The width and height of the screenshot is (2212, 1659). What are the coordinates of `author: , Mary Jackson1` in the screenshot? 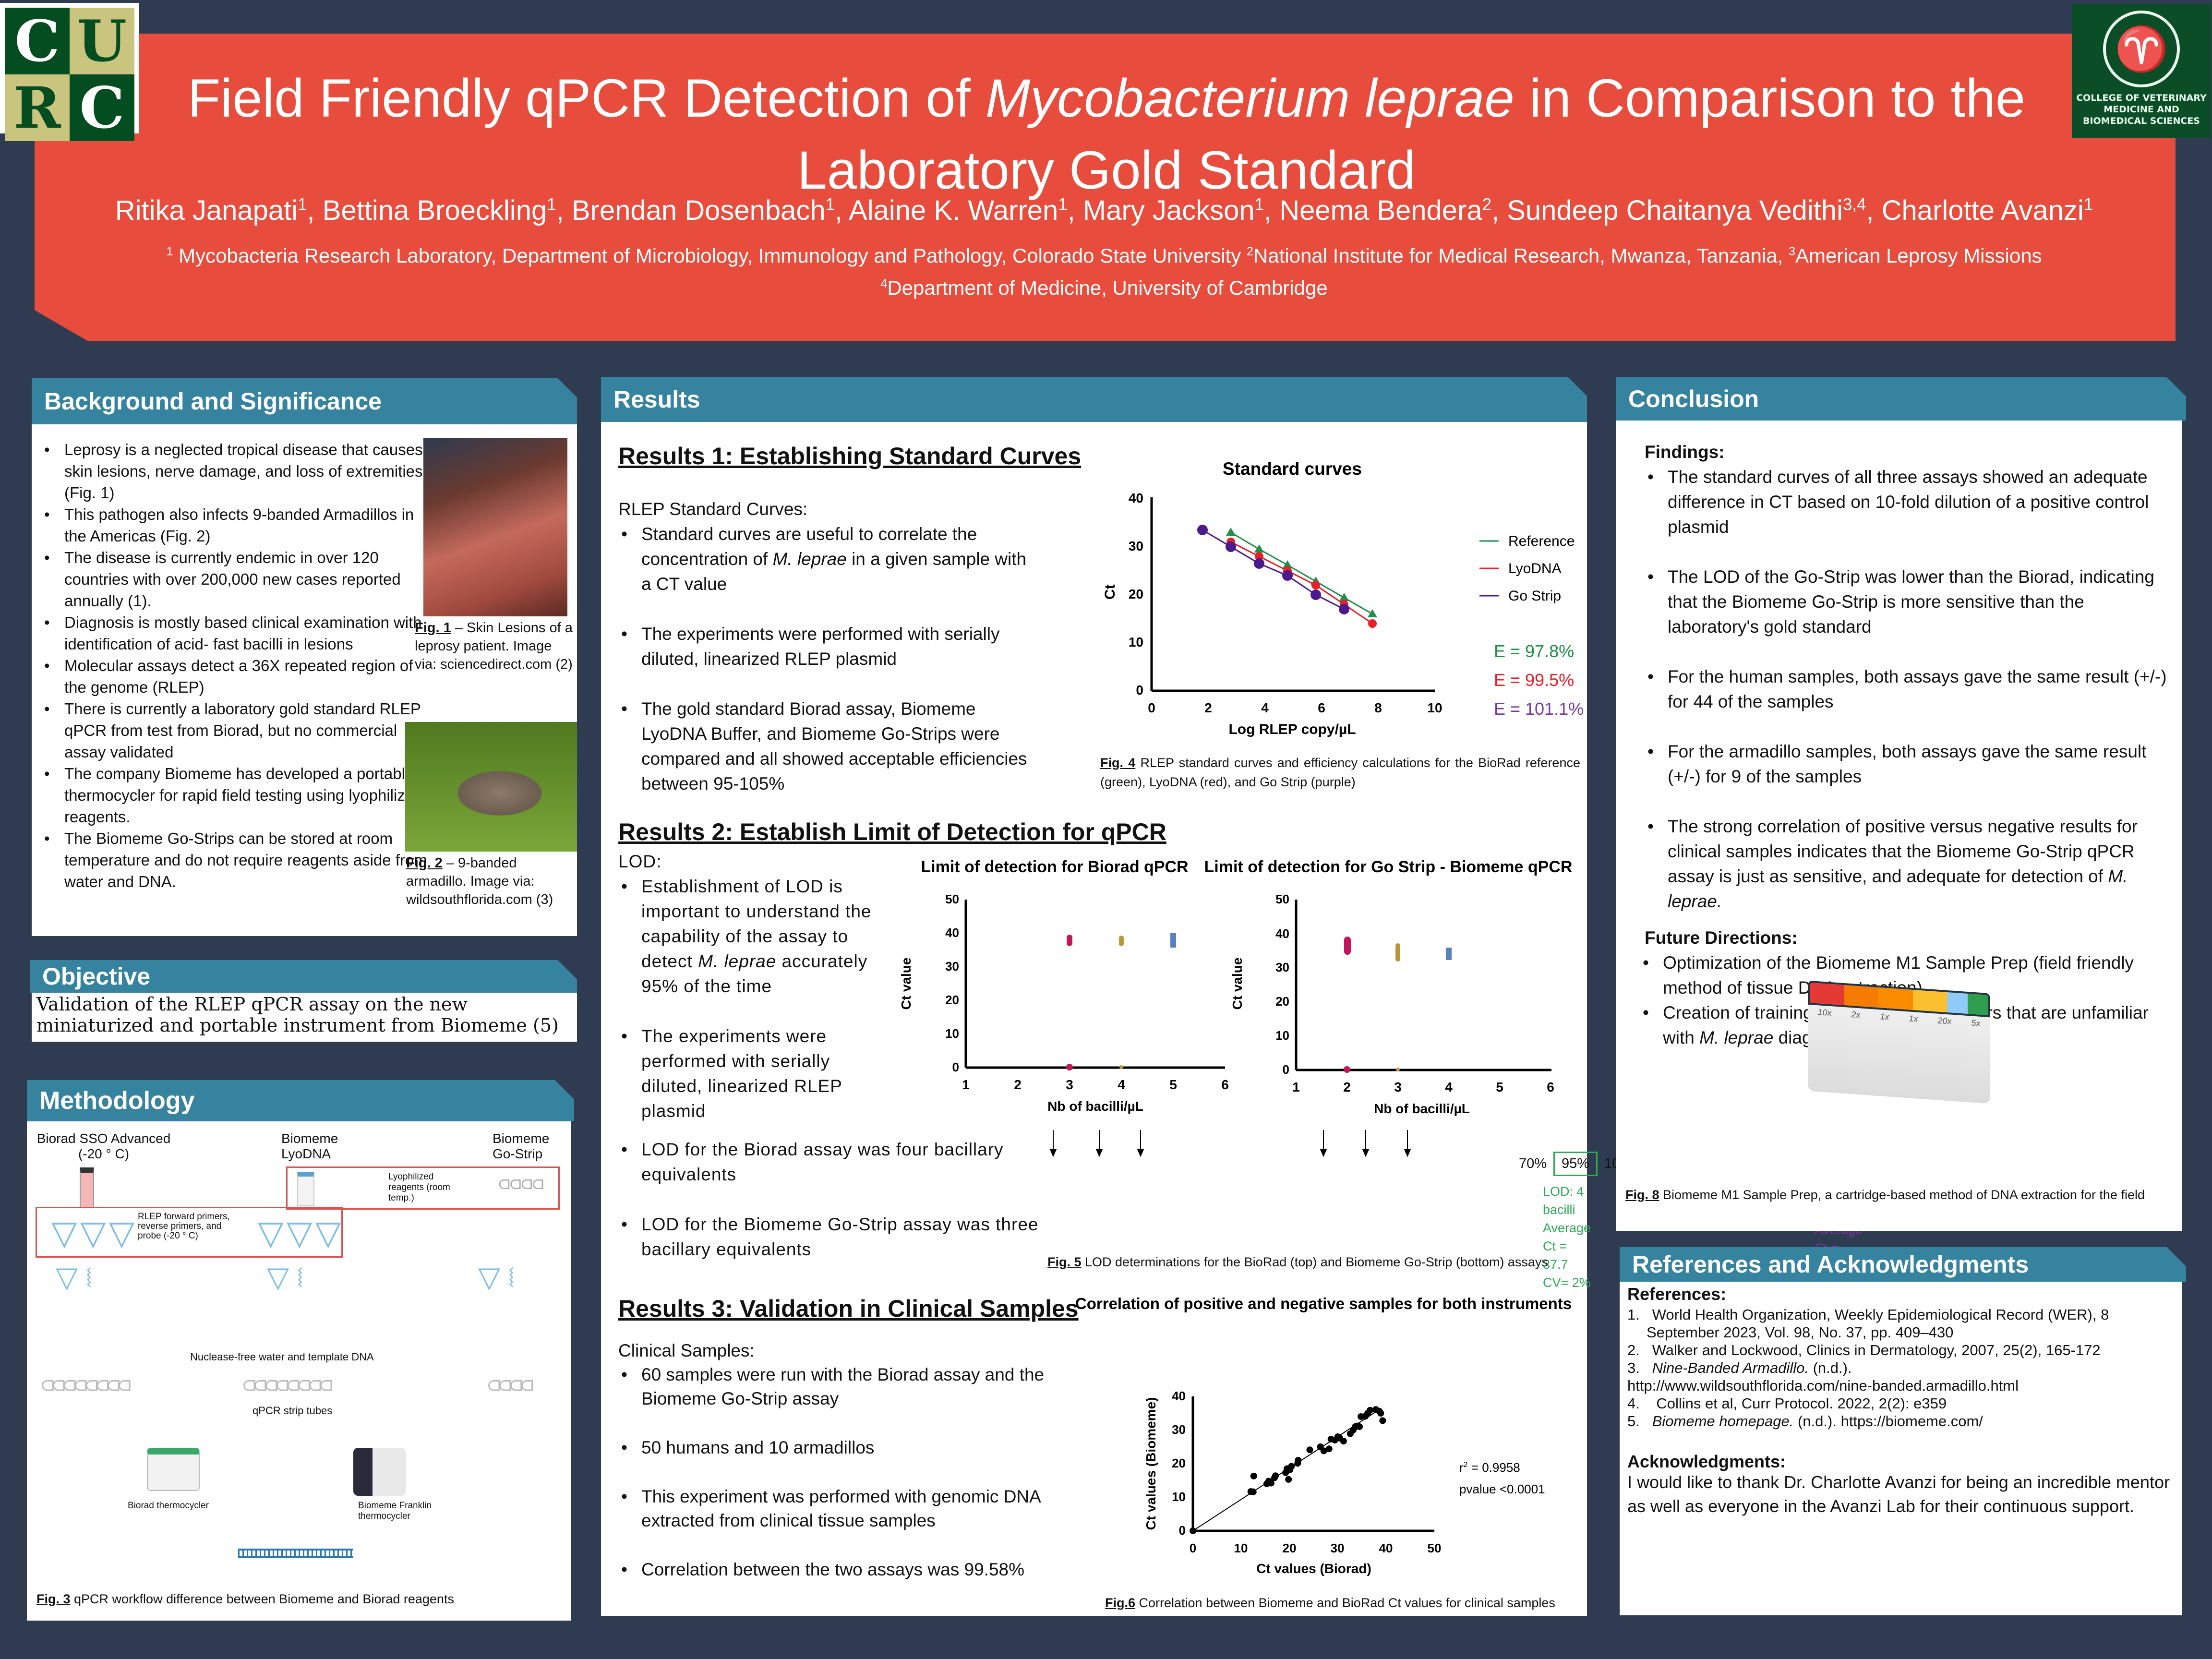 It's located at (1165, 210).